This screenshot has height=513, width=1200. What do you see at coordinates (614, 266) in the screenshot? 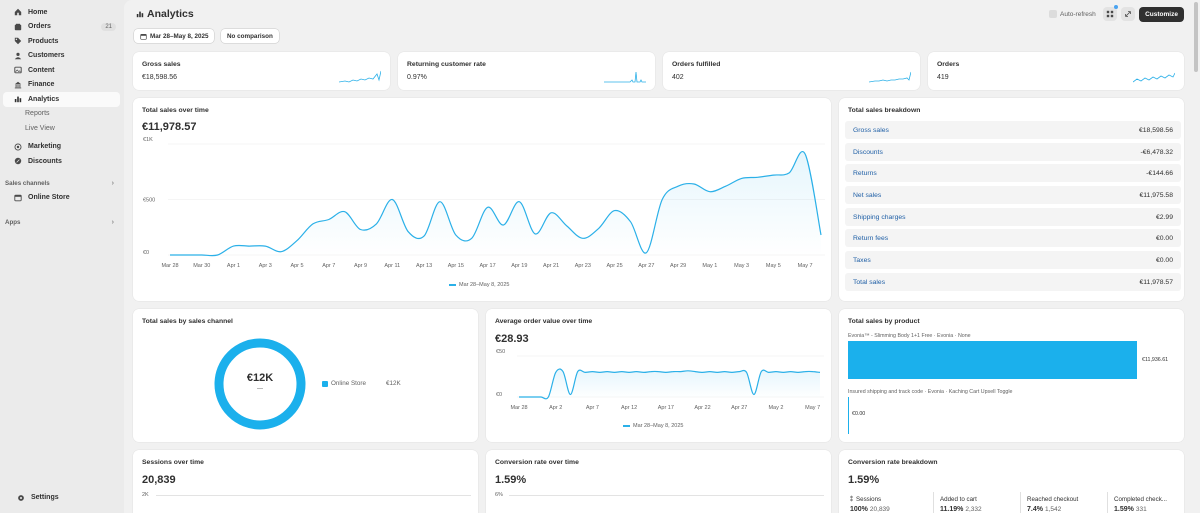
I see `x-axis-tick: Apr 25` at bounding box center [614, 266].